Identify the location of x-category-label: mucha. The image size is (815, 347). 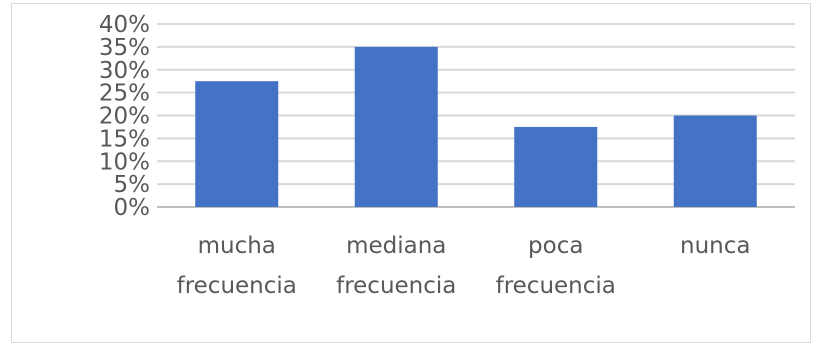
(237, 246).